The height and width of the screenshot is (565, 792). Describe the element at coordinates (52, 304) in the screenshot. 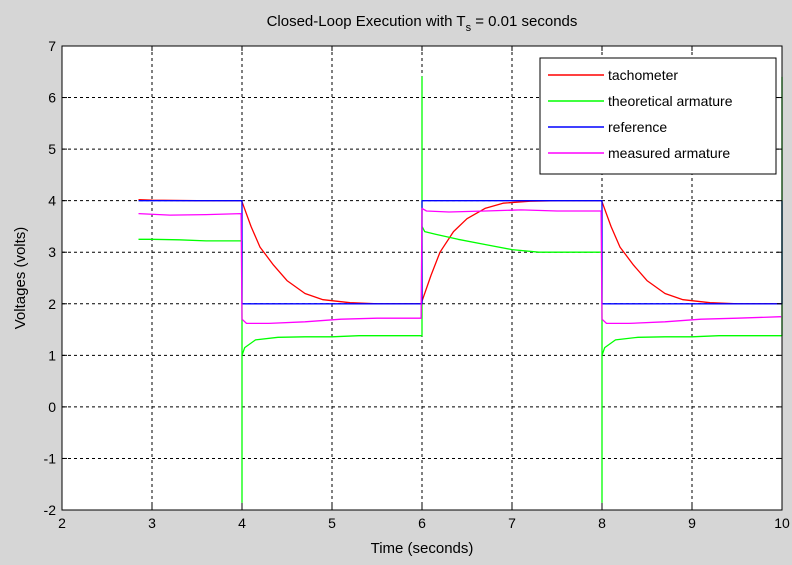

I see `y-tick-label: 2` at that location.